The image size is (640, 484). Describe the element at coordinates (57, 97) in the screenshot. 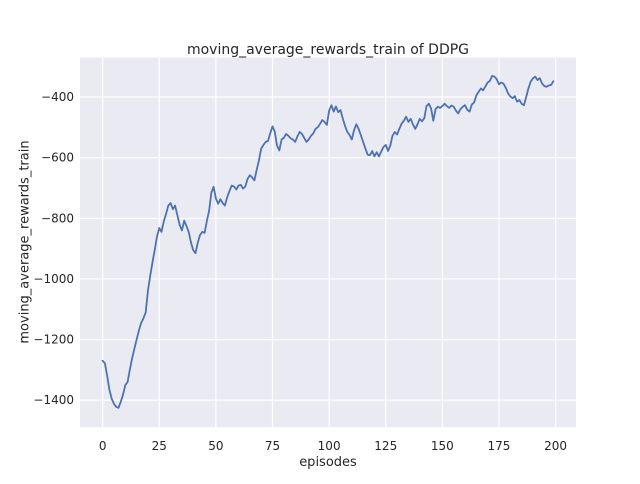

I see `y-tick-label: −400` at that location.